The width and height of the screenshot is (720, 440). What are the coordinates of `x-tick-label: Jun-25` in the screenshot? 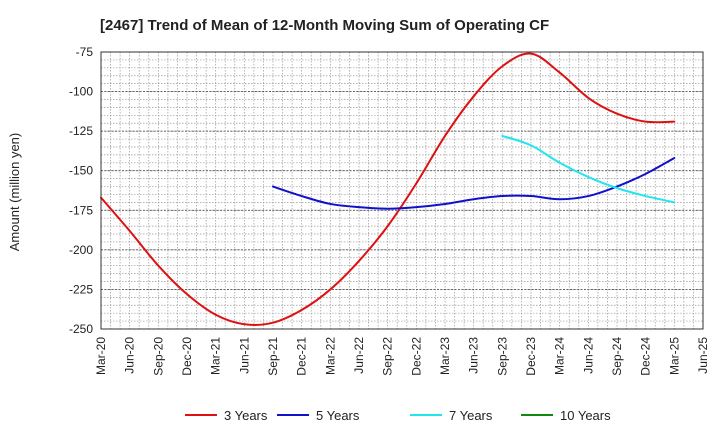 It's located at (703, 355).